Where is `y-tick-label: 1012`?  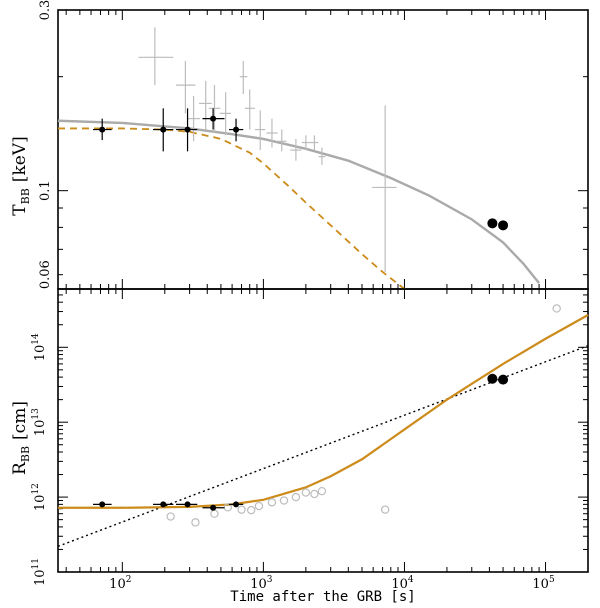
y-tick-label: 1012 is located at coordinates (39, 497).